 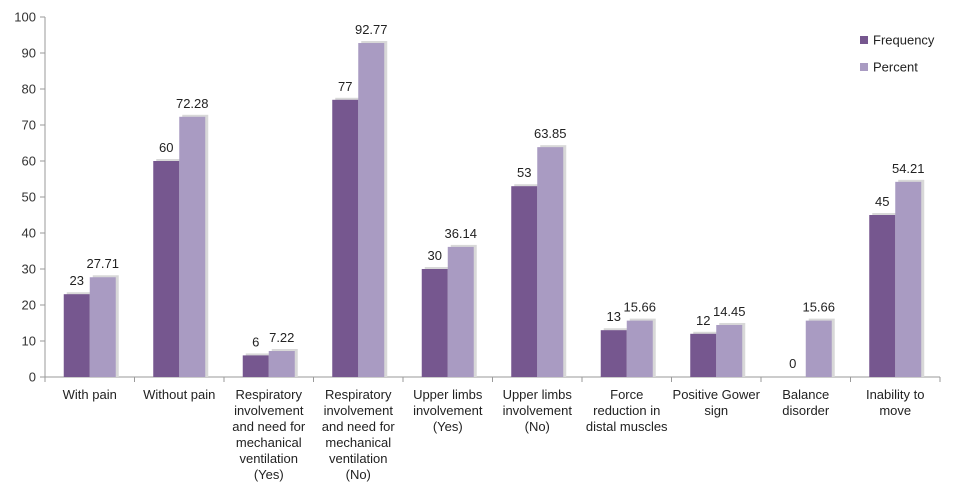 What do you see at coordinates (179, 394) in the screenshot?
I see `category-label: Without pain` at bounding box center [179, 394].